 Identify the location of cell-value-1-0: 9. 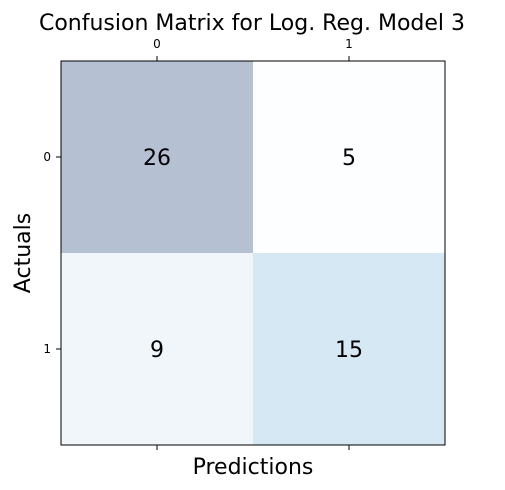
(157, 350).